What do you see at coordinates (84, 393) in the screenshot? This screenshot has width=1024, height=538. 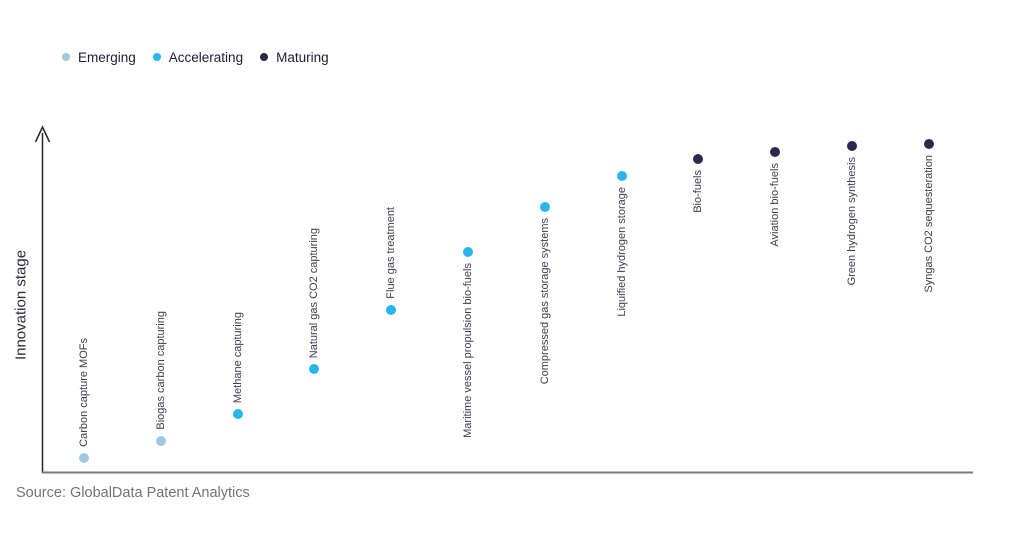 I see `data-point-label: Carbon capture MOFs` at bounding box center [84, 393].